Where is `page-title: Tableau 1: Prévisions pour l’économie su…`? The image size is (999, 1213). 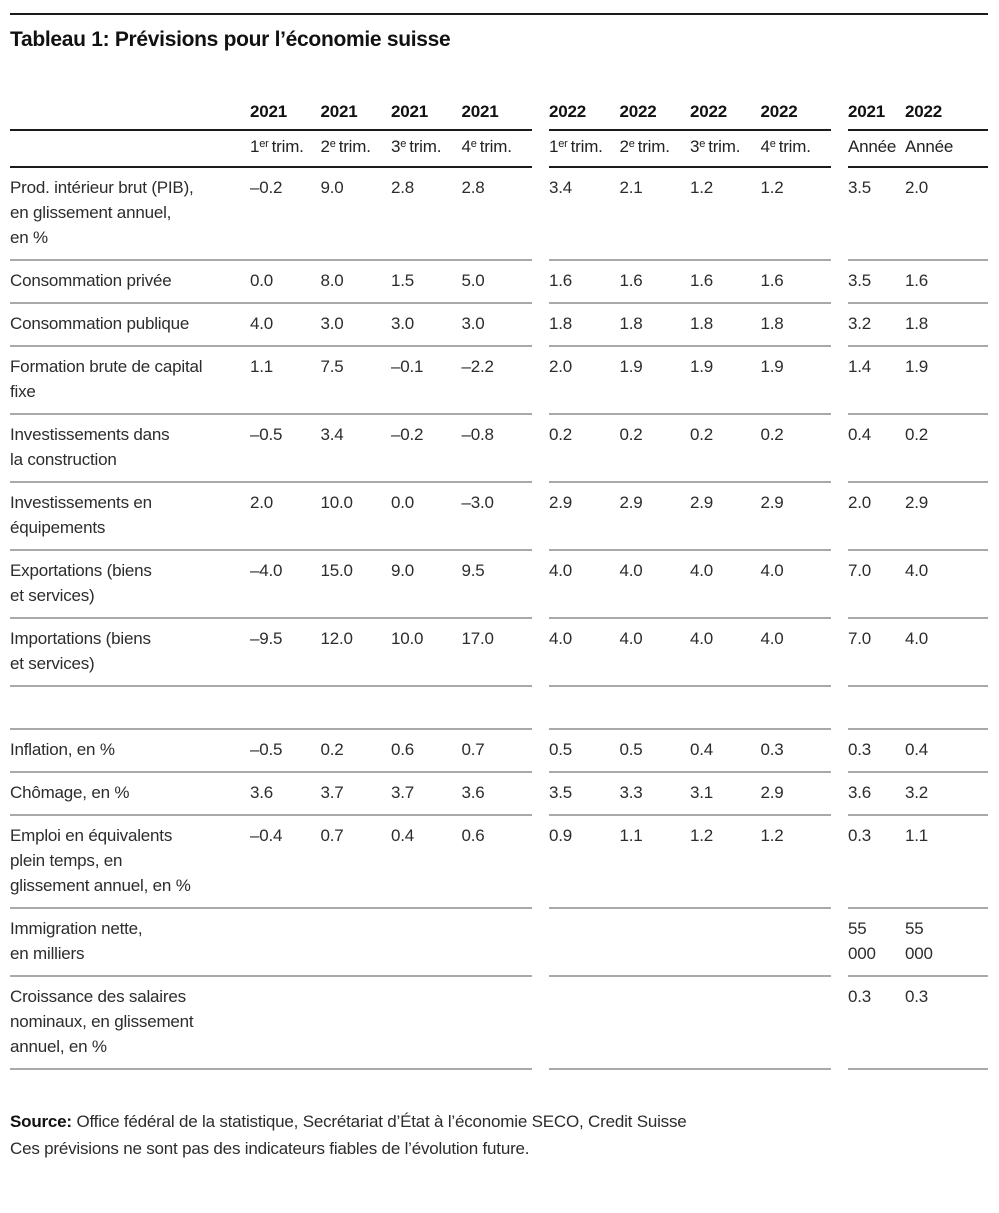 page-title: Tableau 1: Prévisions pour l’économie su… is located at coordinates (230, 39).